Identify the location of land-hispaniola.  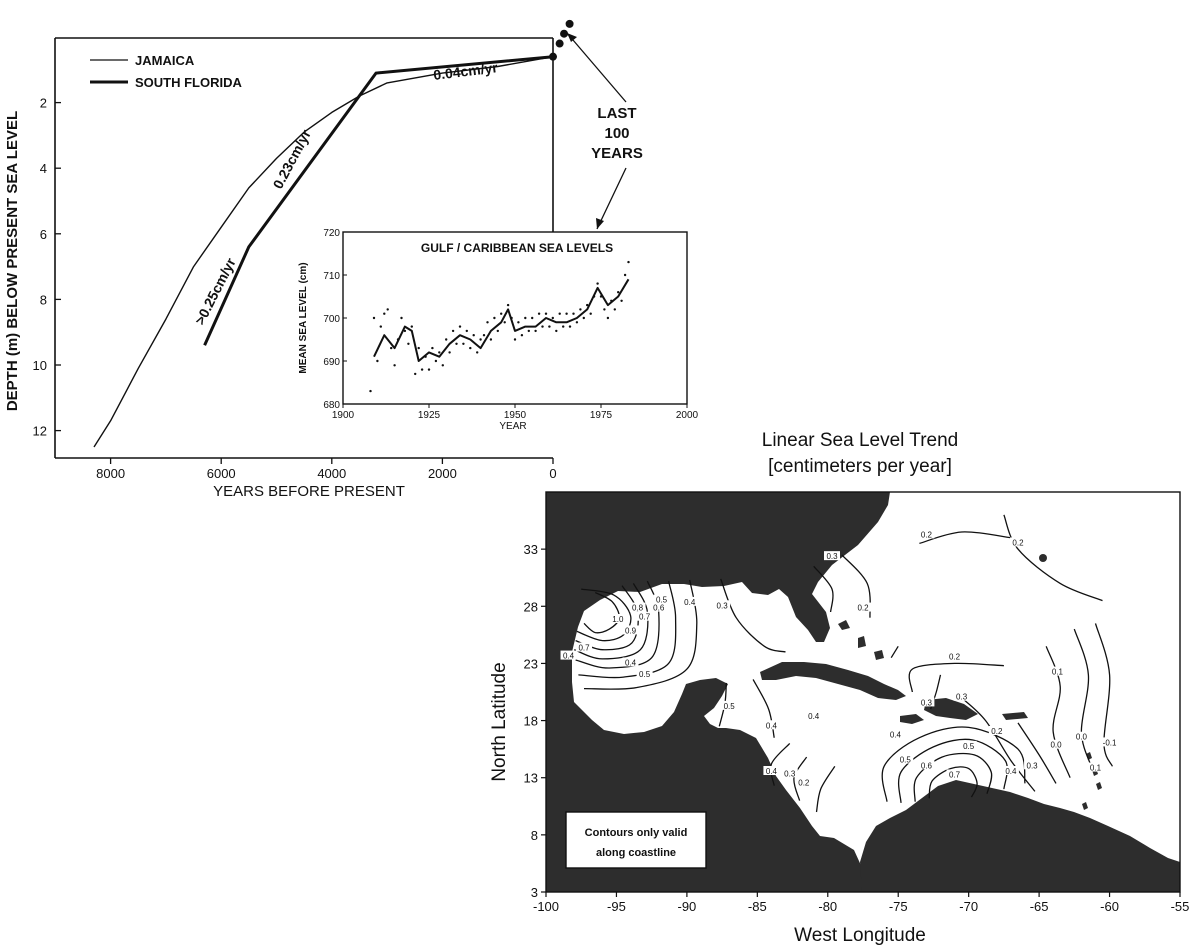
(951, 709).